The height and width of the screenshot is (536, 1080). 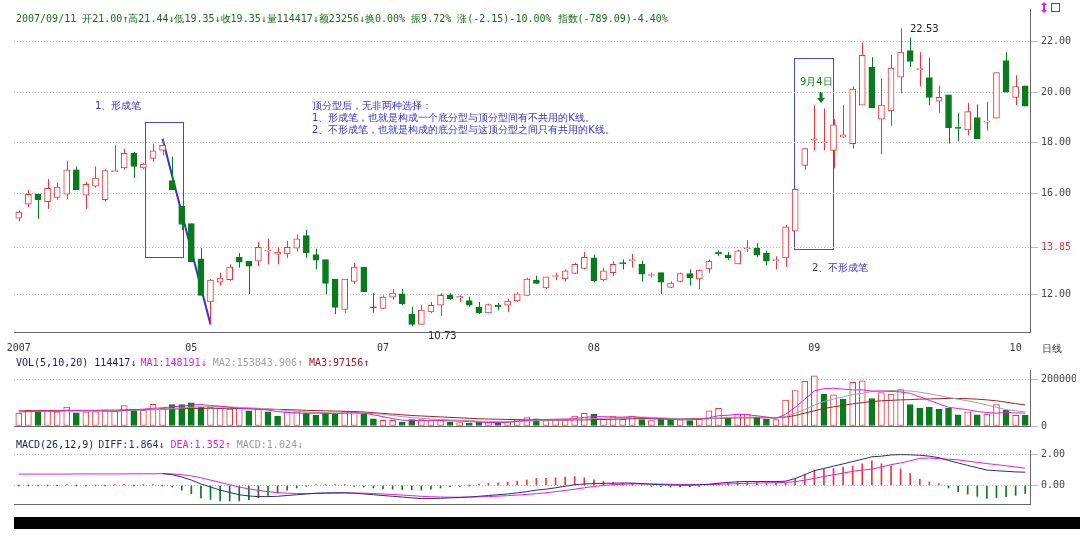 What do you see at coordinates (18, 347) in the screenshot?
I see `x-tick-label: 2007` at bounding box center [18, 347].